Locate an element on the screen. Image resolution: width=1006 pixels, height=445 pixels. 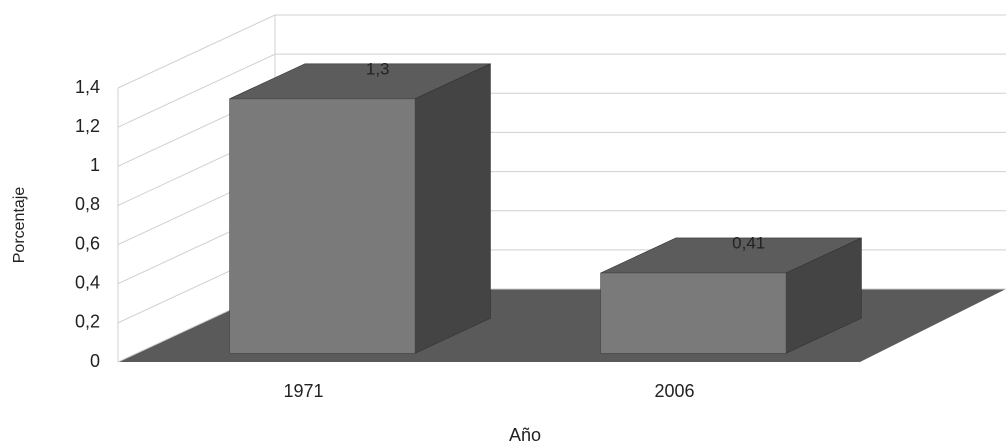
bar-side is located at coordinates (452, 208).